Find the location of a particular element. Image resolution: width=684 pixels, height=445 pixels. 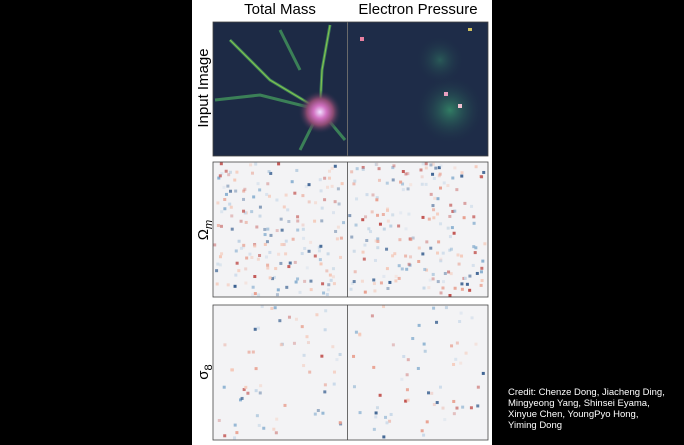

input-image-mass is located at coordinates (280, 89).